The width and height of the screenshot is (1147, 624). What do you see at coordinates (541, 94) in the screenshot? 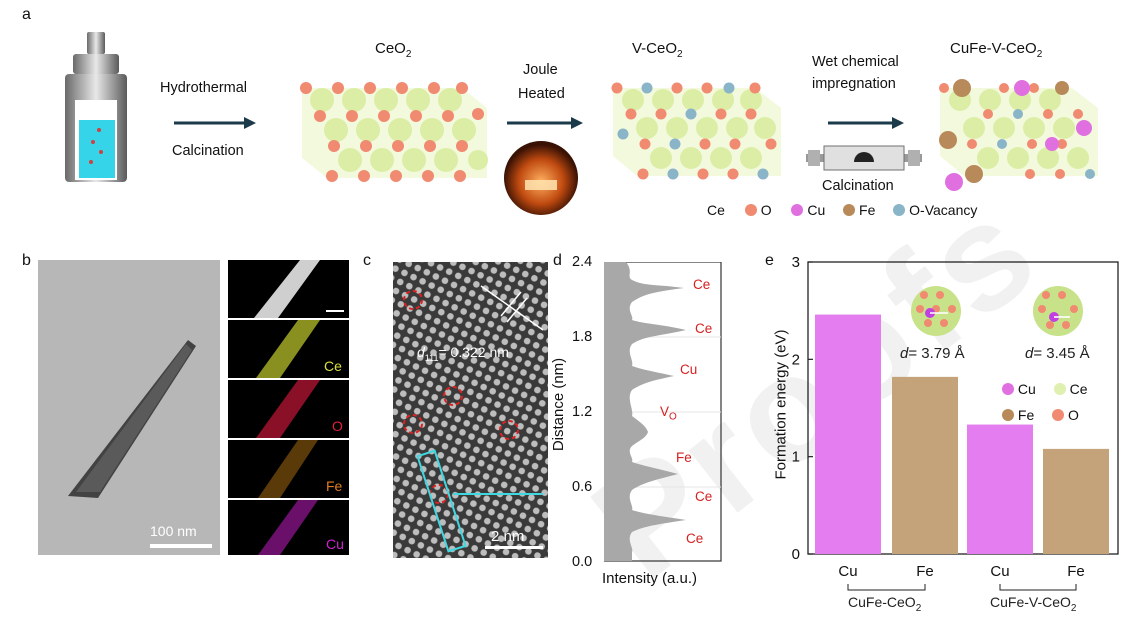
I see `step2-bottom-label: Heated` at bounding box center [541, 94].